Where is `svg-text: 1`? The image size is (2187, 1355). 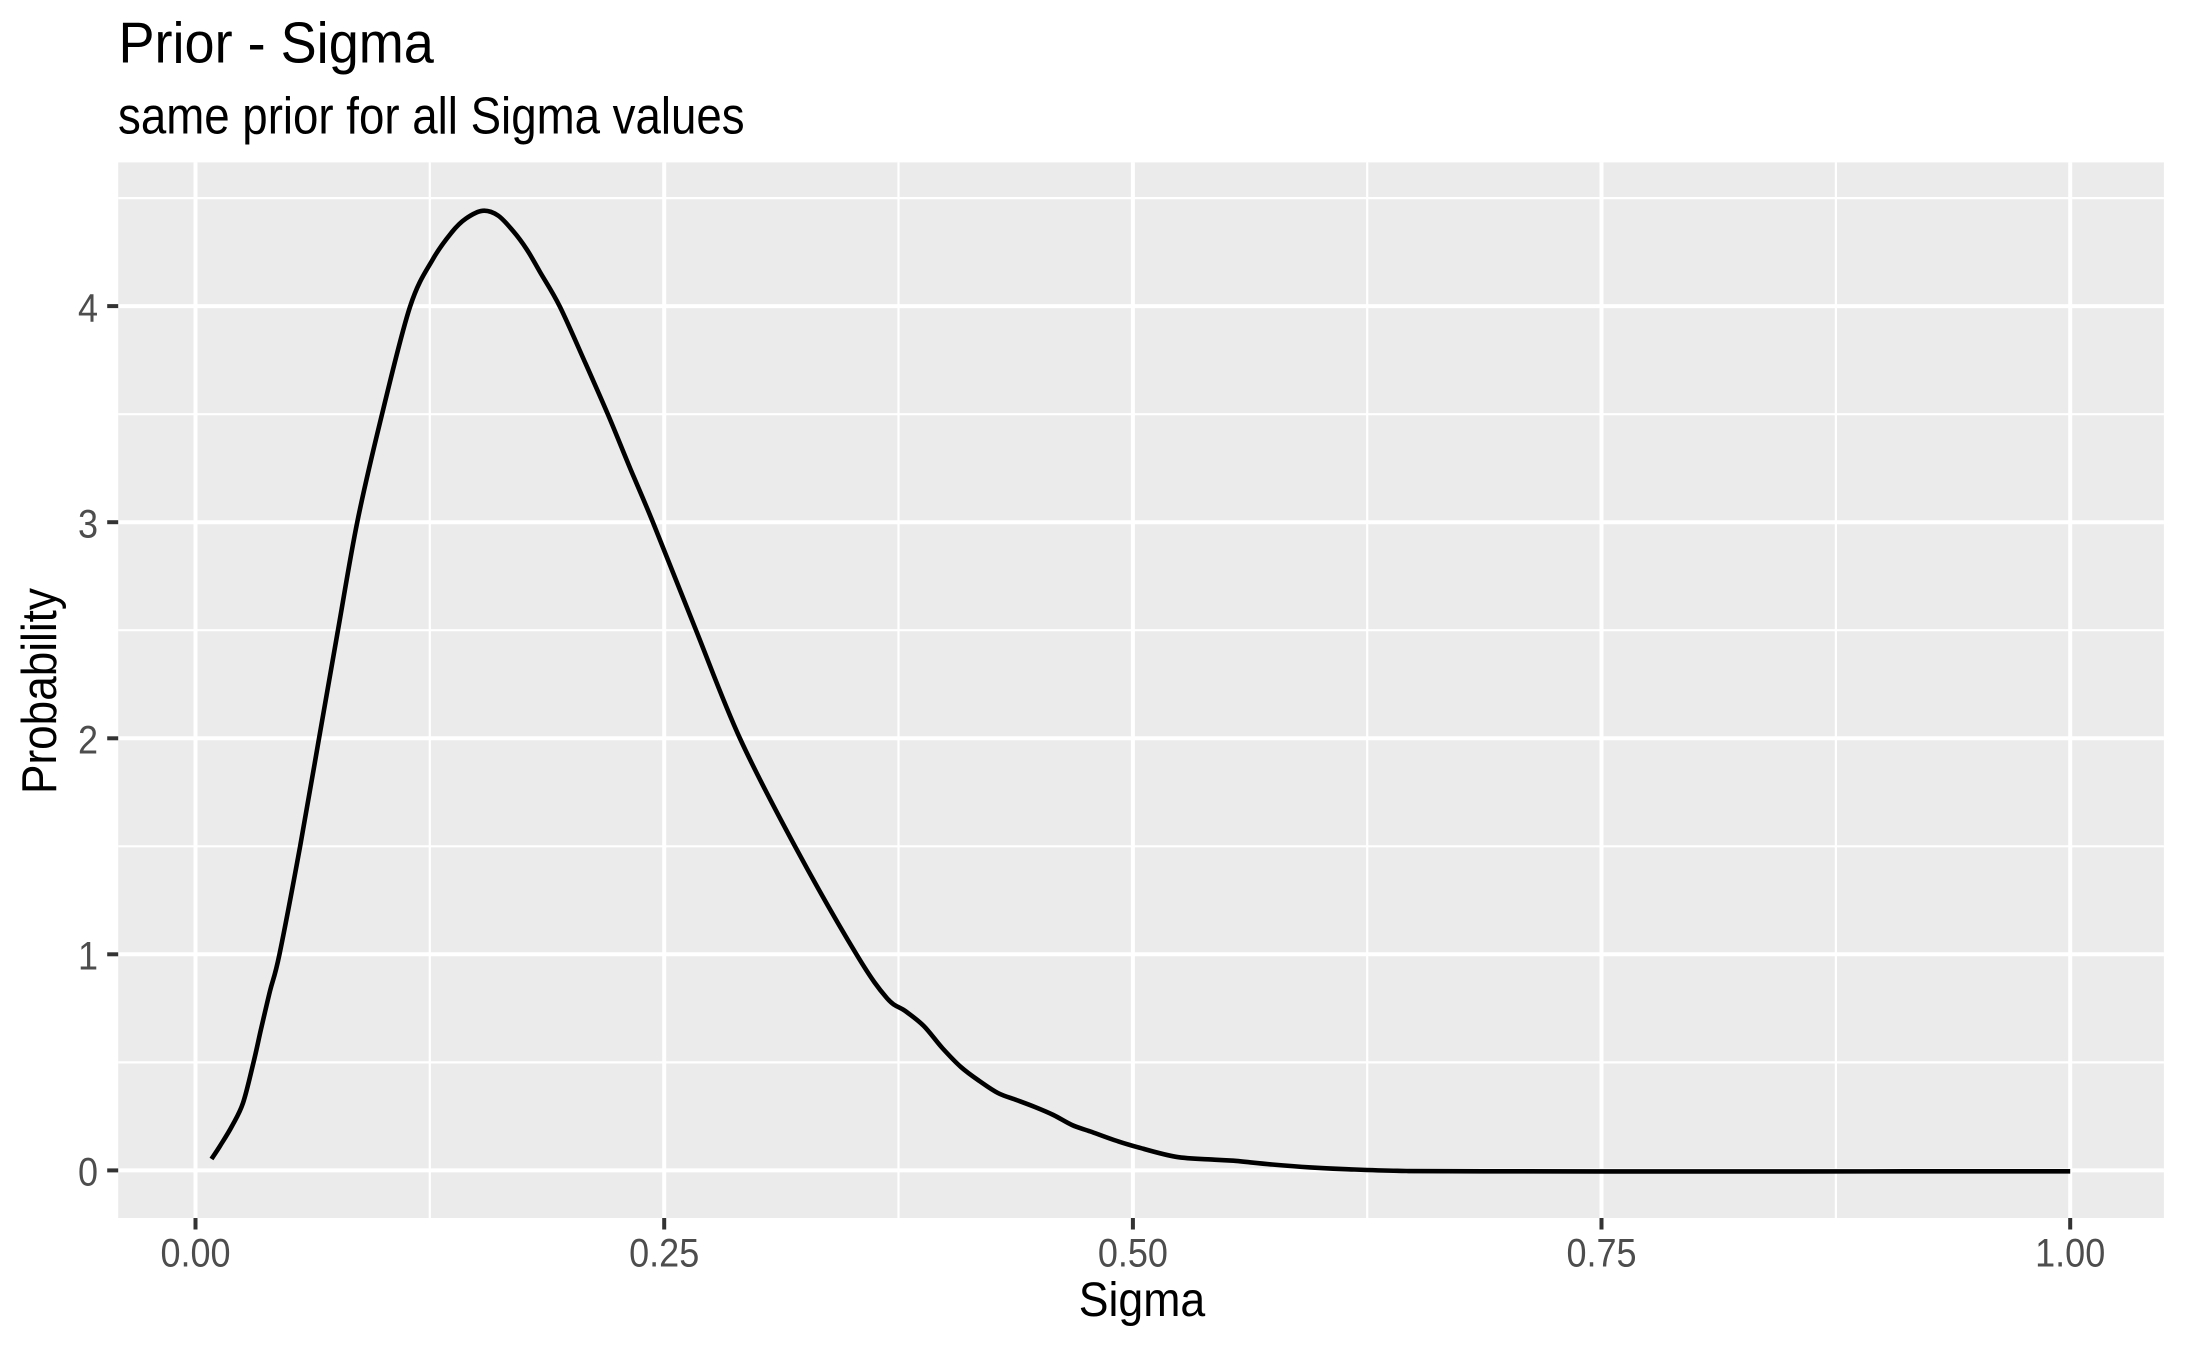 svg-text: 1 is located at coordinates (88, 957).